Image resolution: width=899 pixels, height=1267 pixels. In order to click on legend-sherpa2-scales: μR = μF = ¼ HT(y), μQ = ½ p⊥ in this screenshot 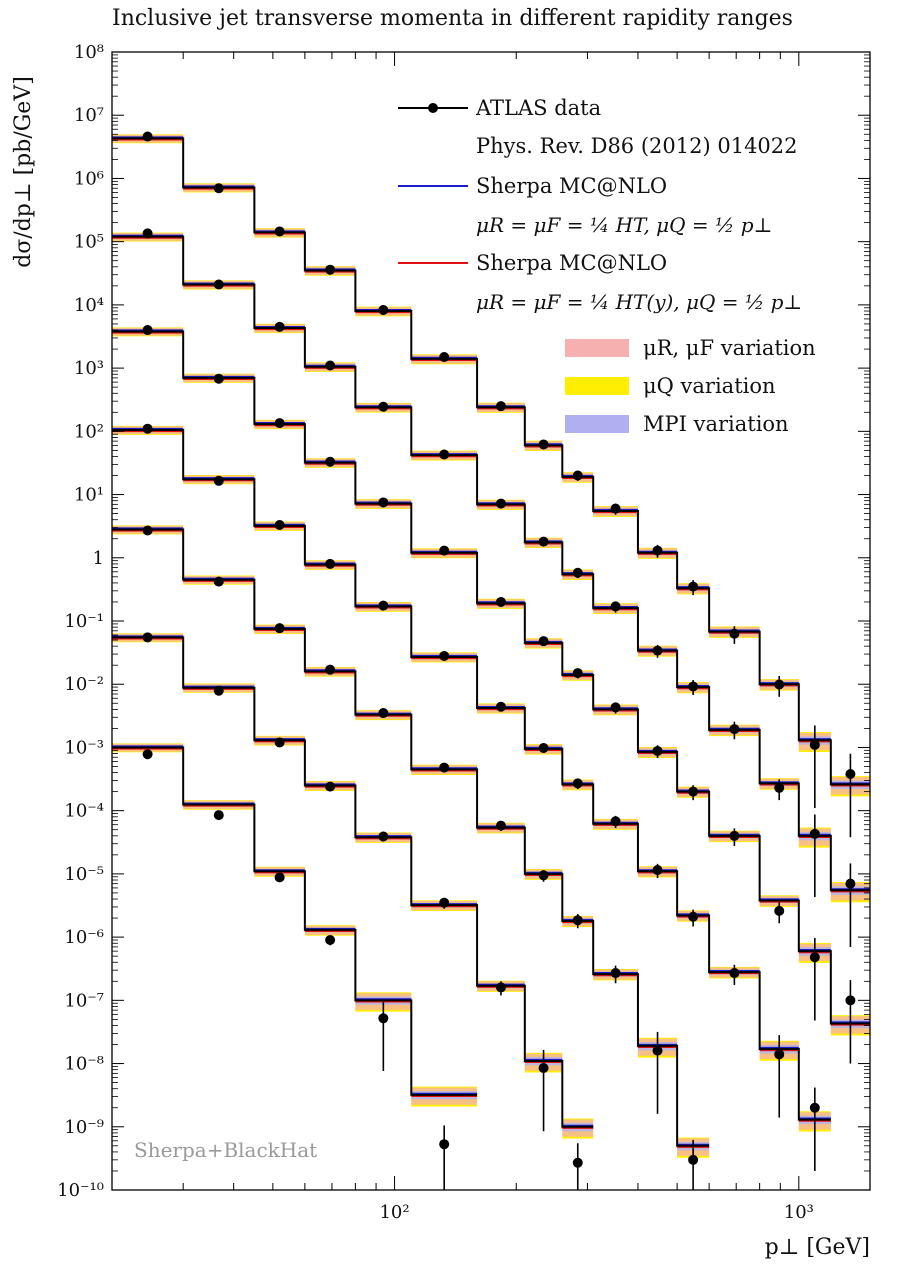, I will do `click(639, 302)`.